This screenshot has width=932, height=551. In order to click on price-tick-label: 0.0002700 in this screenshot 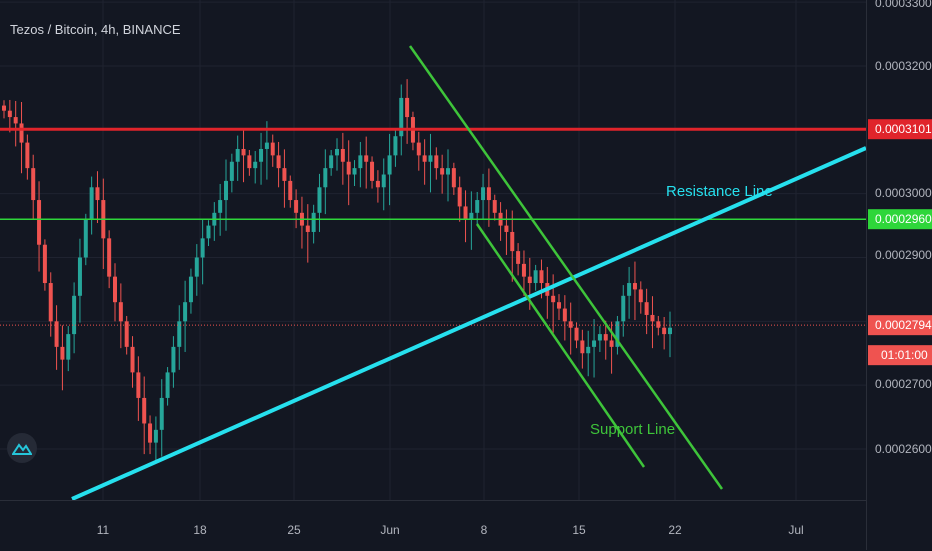, I will do `click(903, 384)`.